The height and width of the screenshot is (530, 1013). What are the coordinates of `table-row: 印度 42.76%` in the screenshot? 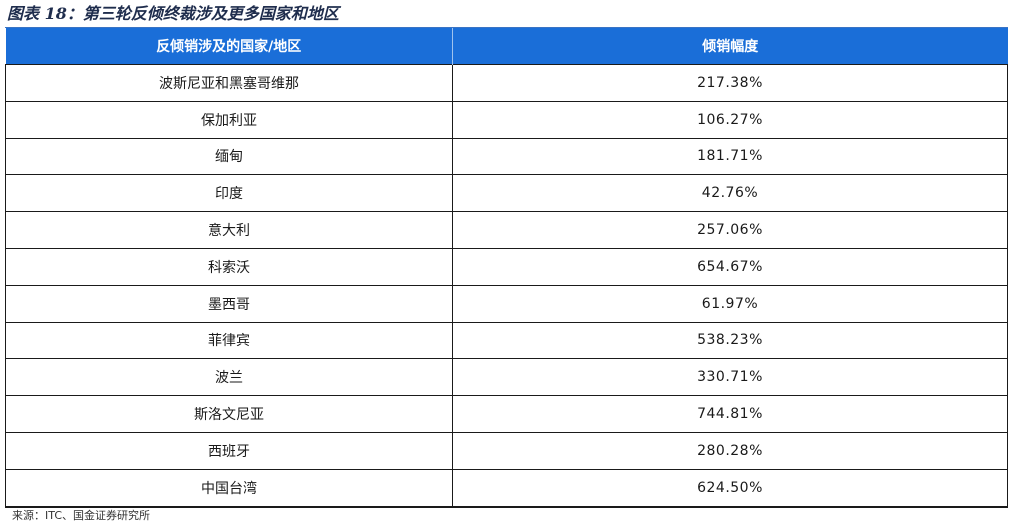 It's located at (506, 193).